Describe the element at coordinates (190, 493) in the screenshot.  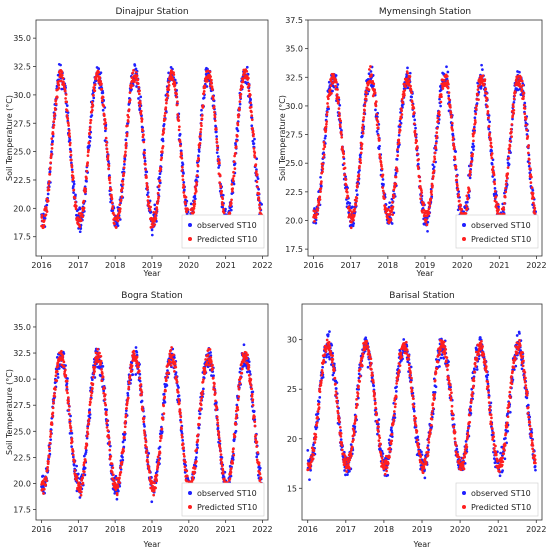
I see `legend-marker-observed` at that location.